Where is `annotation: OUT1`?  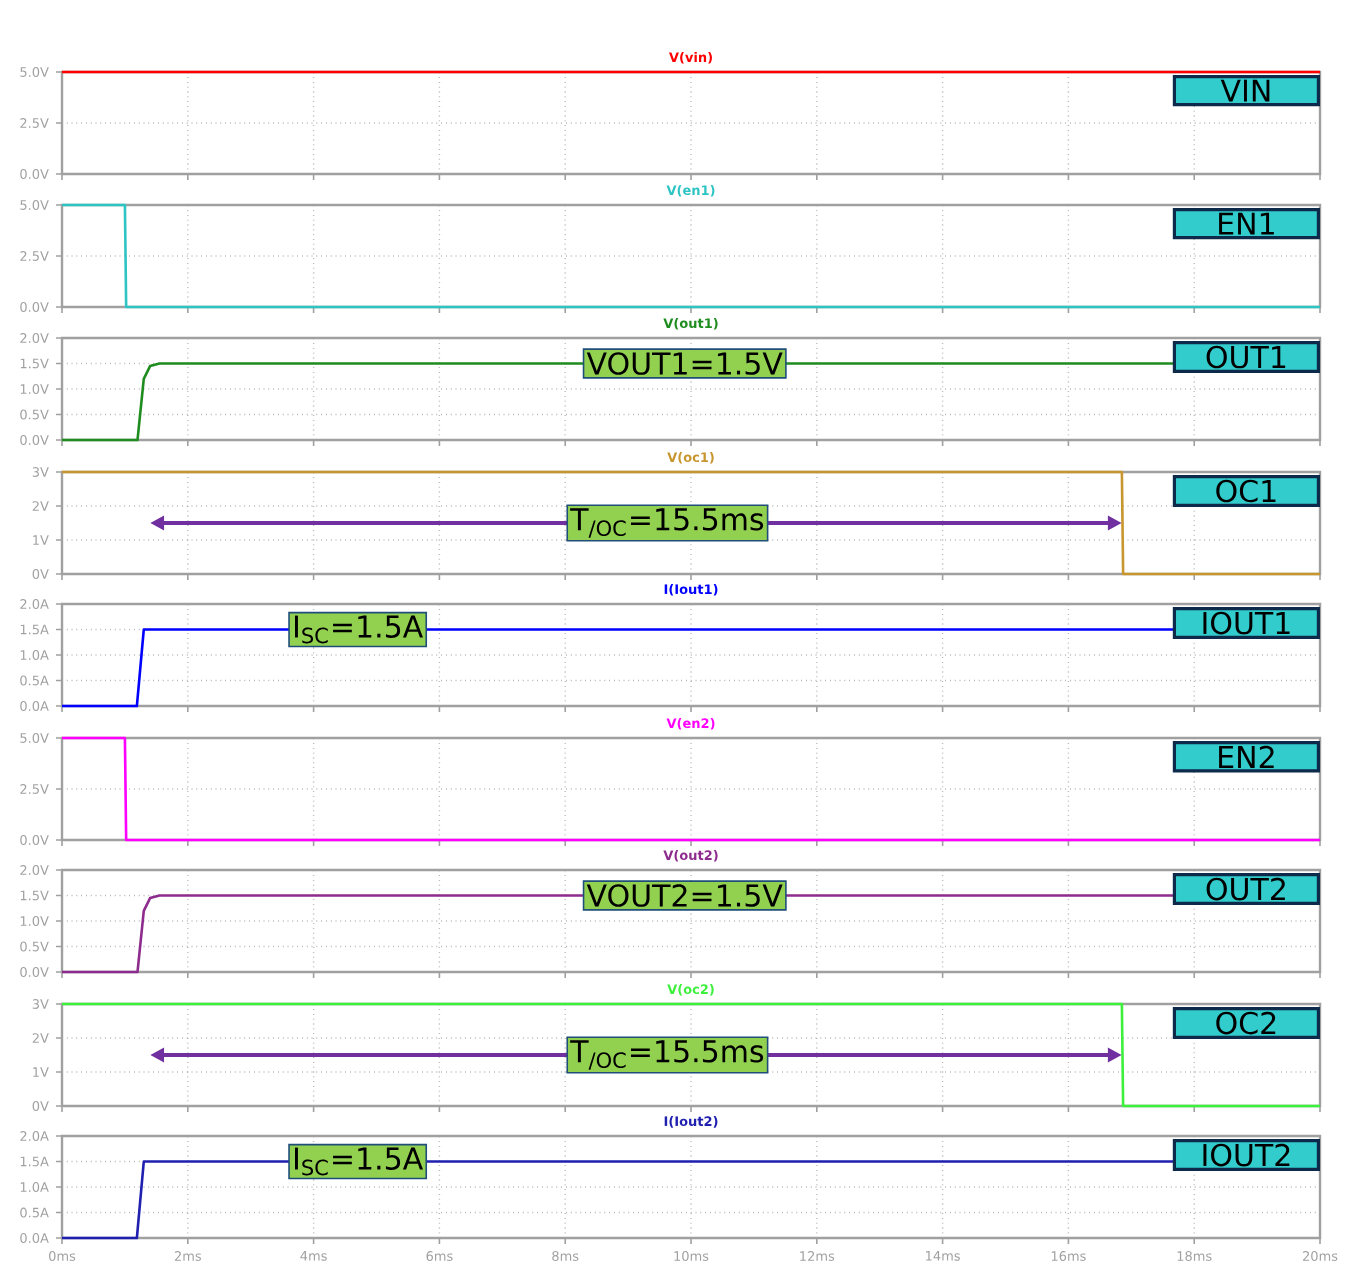 annotation: OUT1 is located at coordinates (1246, 357).